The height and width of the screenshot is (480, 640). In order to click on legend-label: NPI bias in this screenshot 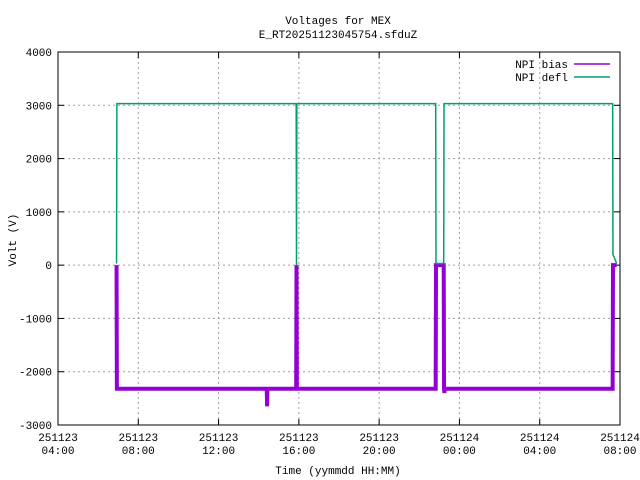, I will do `click(541, 66)`.